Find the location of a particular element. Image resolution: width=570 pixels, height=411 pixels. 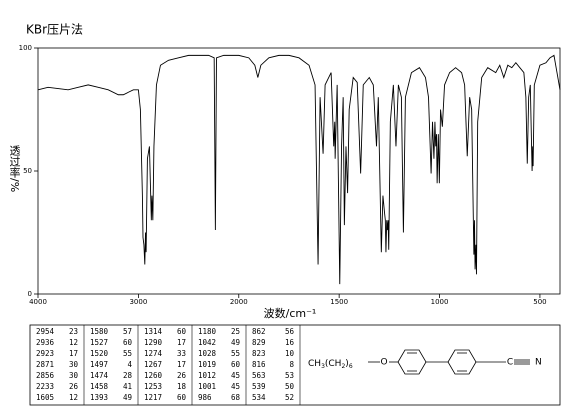

formula-text: CH is located at coordinates (314, 364).